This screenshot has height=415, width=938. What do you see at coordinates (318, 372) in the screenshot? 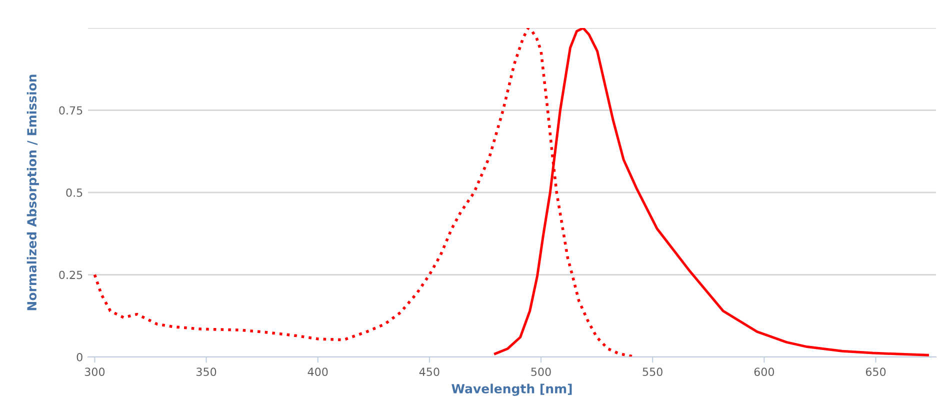
I see `x-tick-label: 400` at bounding box center [318, 372].